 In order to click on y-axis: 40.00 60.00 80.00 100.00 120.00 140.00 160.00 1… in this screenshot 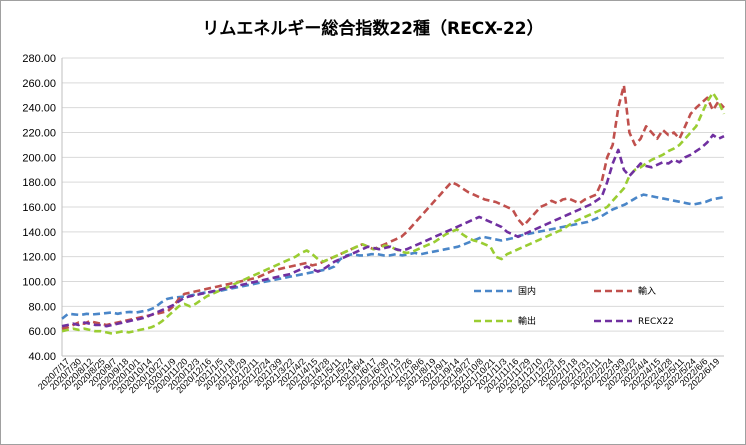, I will do `click(39, 208)`.